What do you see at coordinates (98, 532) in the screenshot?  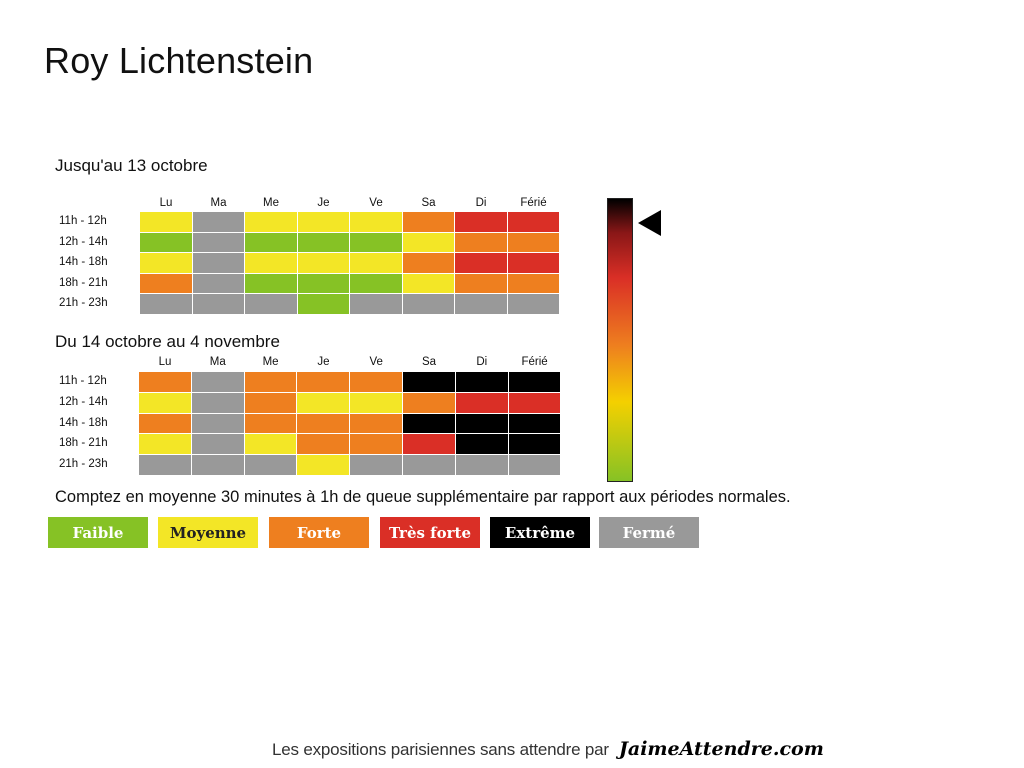 I see `legend-item-faible: Faible` at bounding box center [98, 532].